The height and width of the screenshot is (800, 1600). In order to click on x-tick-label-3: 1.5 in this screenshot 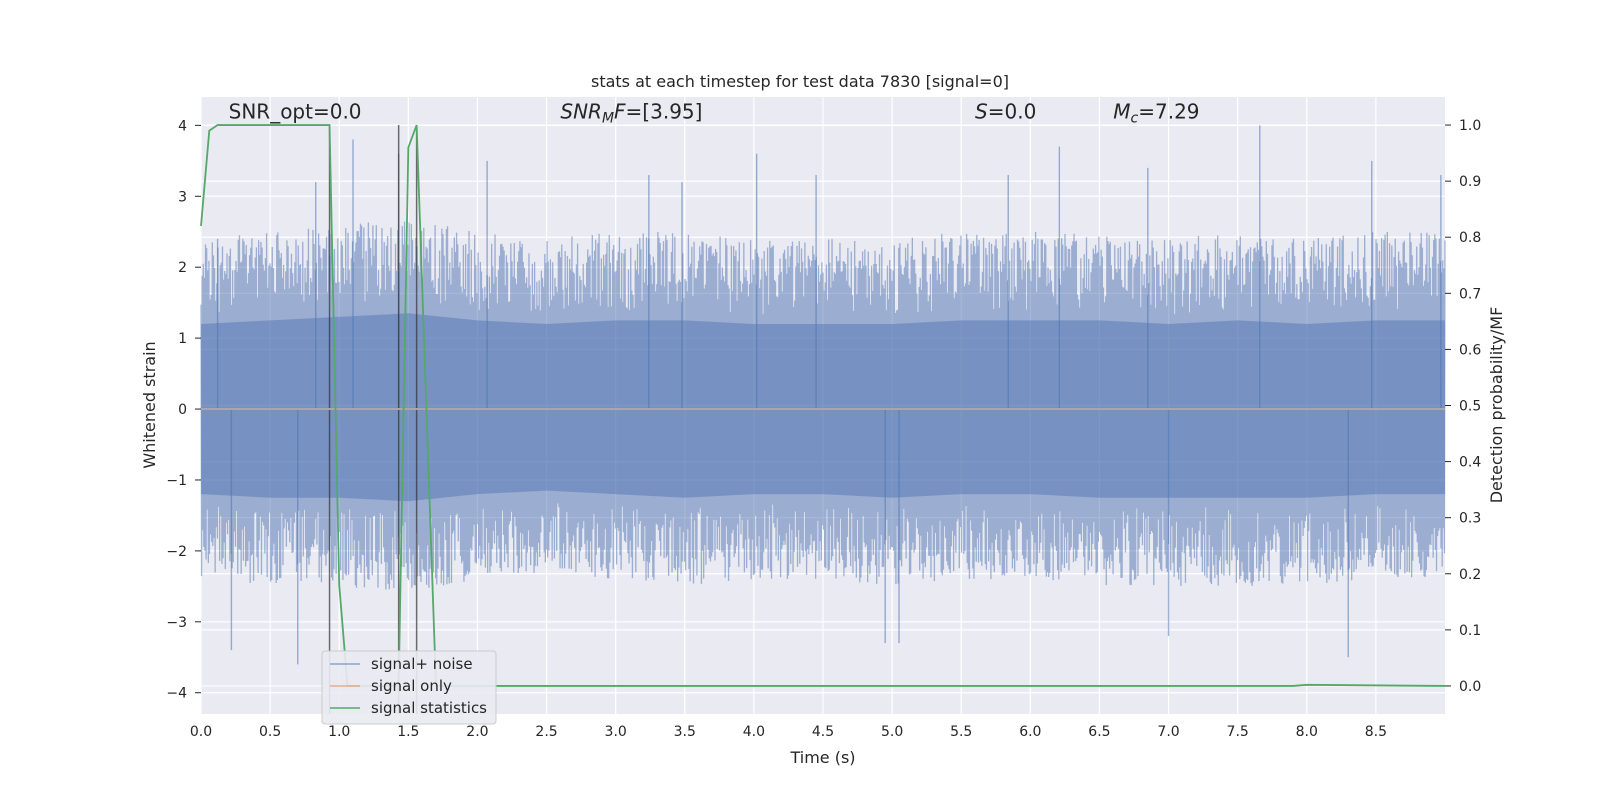, I will do `click(408, 732)`.